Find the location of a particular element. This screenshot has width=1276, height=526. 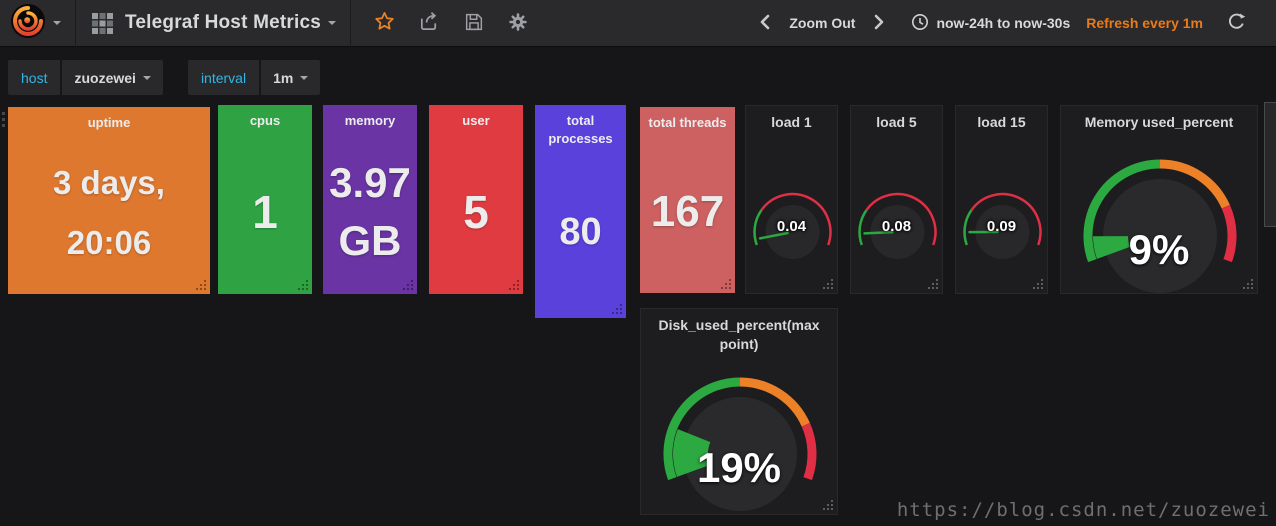

gauge-value: 0.09 is located at coordinates (1001, 226).